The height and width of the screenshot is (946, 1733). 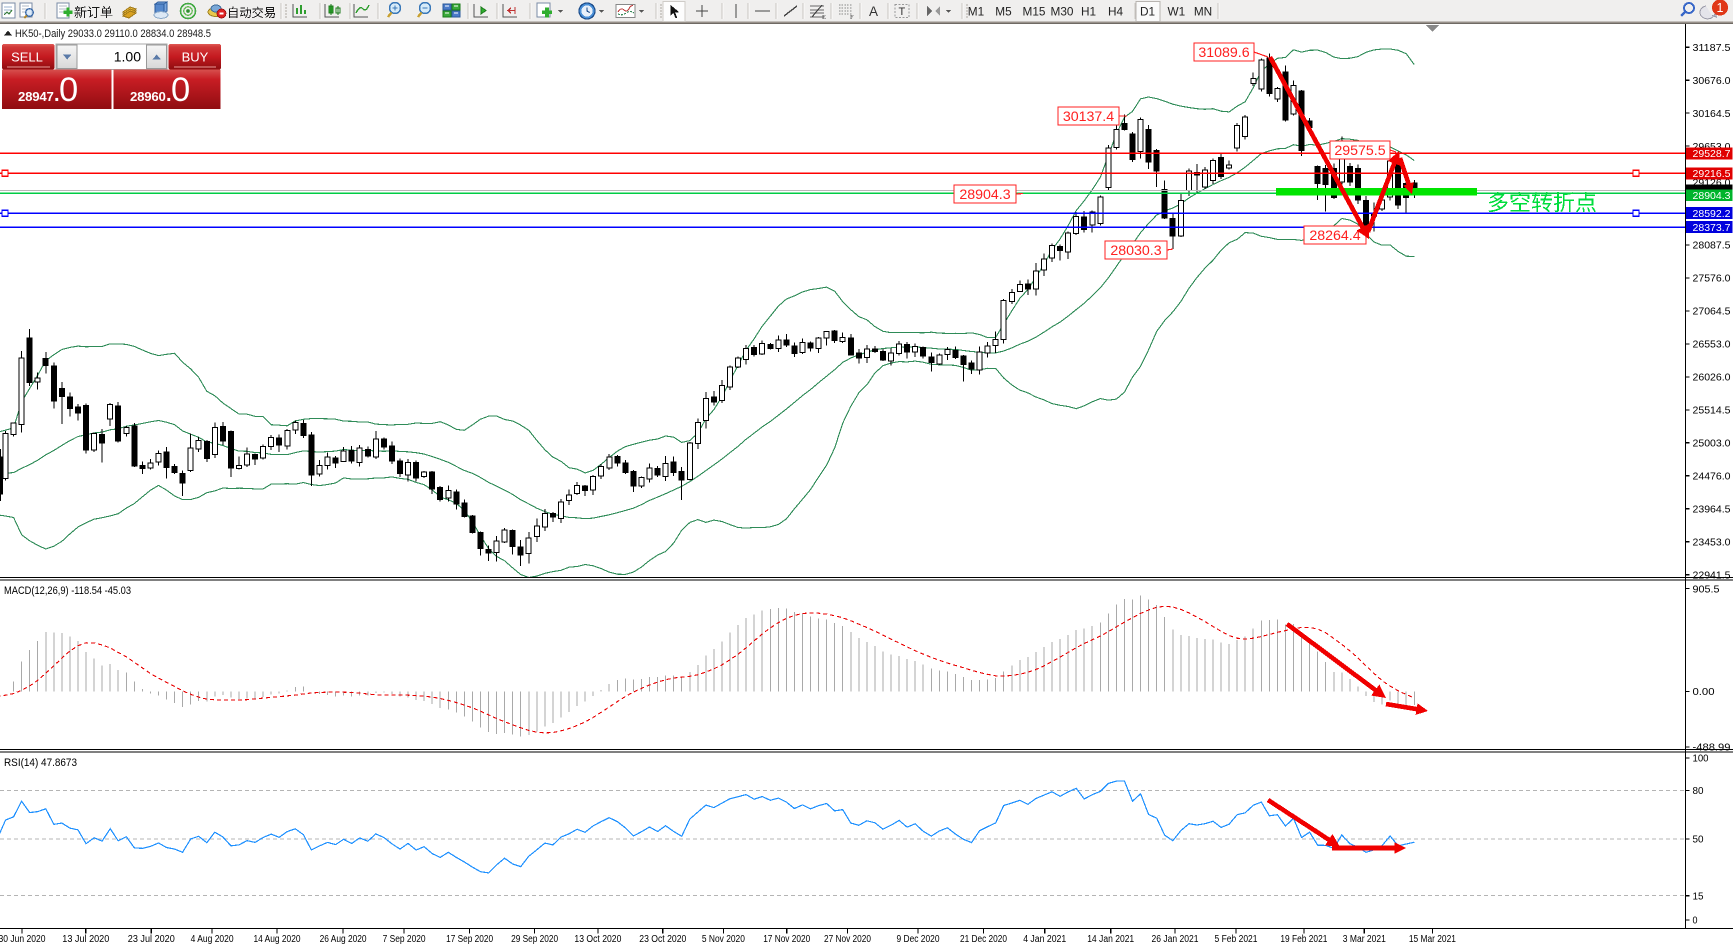 What do you see at coordinates (343, 939) in the screenshot?
I see `svg-text: 26 Aug 2020` at bounding box center [343, 939].